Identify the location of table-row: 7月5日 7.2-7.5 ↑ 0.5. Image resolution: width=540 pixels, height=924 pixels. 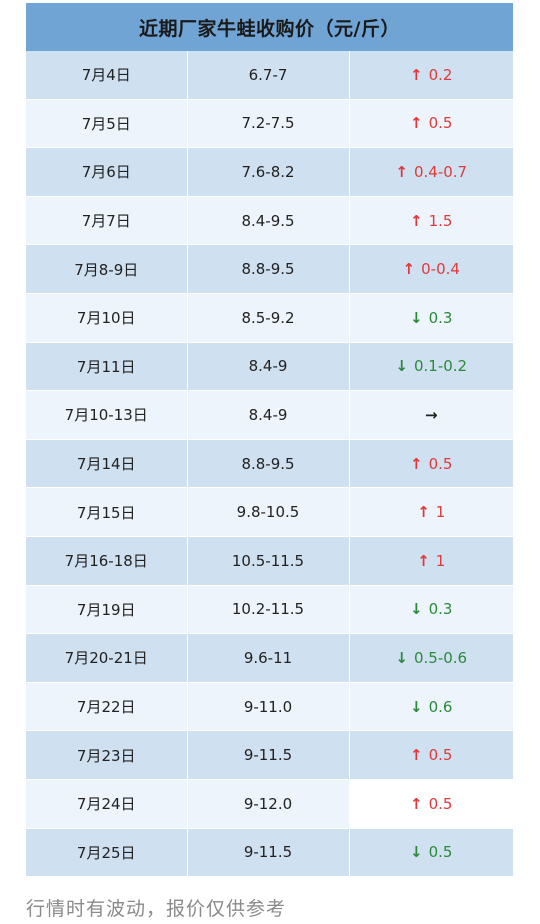
(269, 124).